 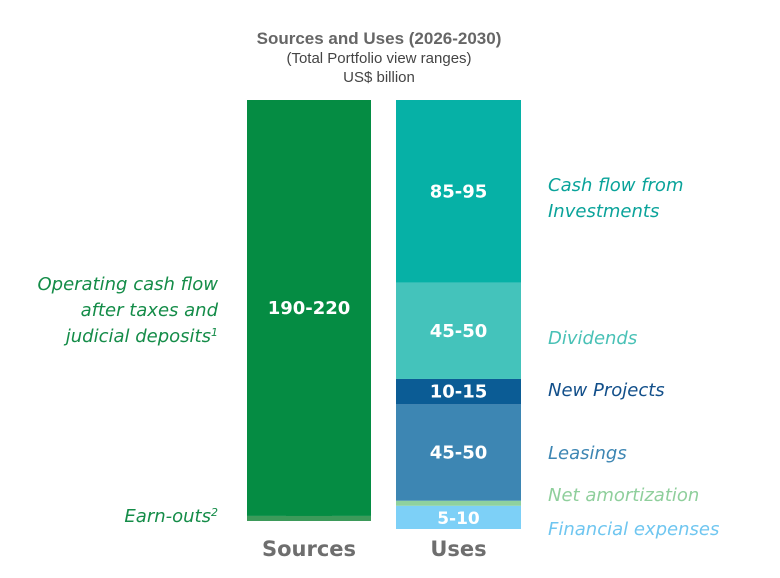 What do you see at coordinates (379, 38) in the screenshot?
I see `chart-title: Sources and Uses (2026-2030)` at bounding box center [379, 38].